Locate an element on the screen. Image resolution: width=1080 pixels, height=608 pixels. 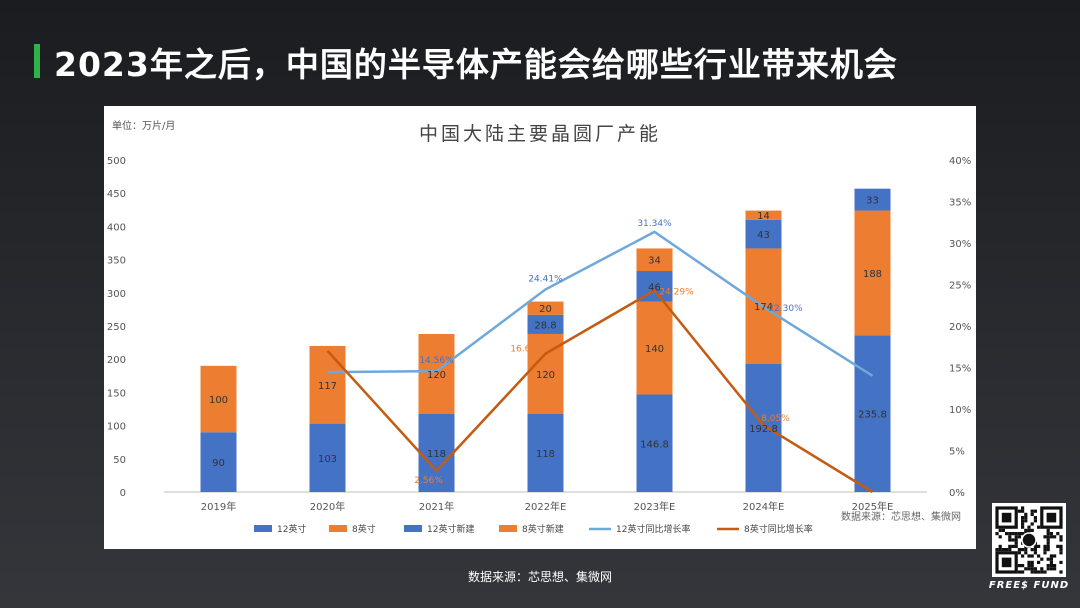
x-tick-label: 2020年 is located at coordinates (327, 506).